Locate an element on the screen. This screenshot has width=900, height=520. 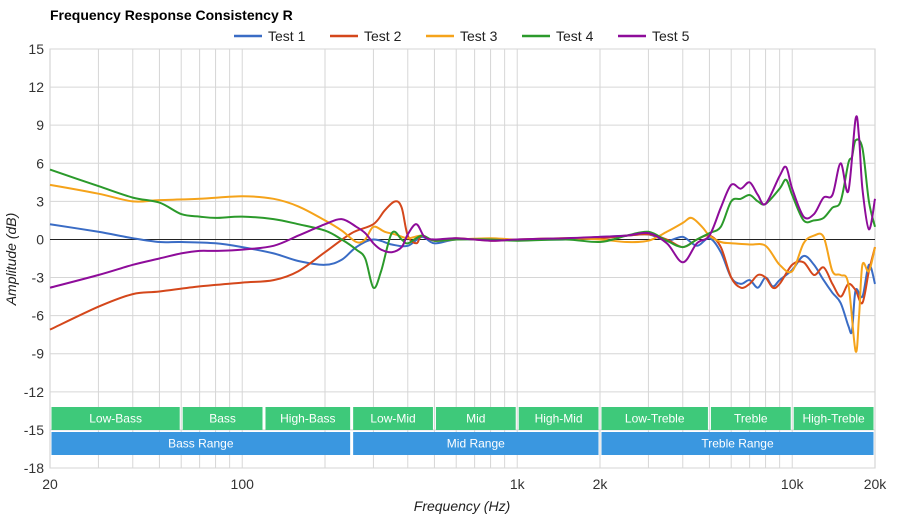
x-axis-title: Frequency (Hz) is located at coordinates (462, 506).